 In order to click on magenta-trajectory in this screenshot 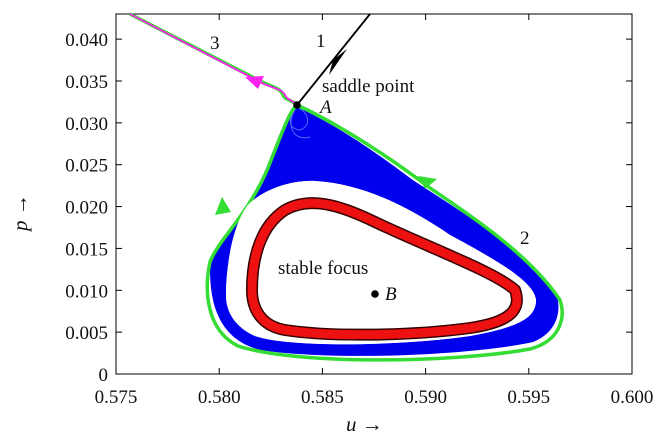, I will do `click(213, 59)`.